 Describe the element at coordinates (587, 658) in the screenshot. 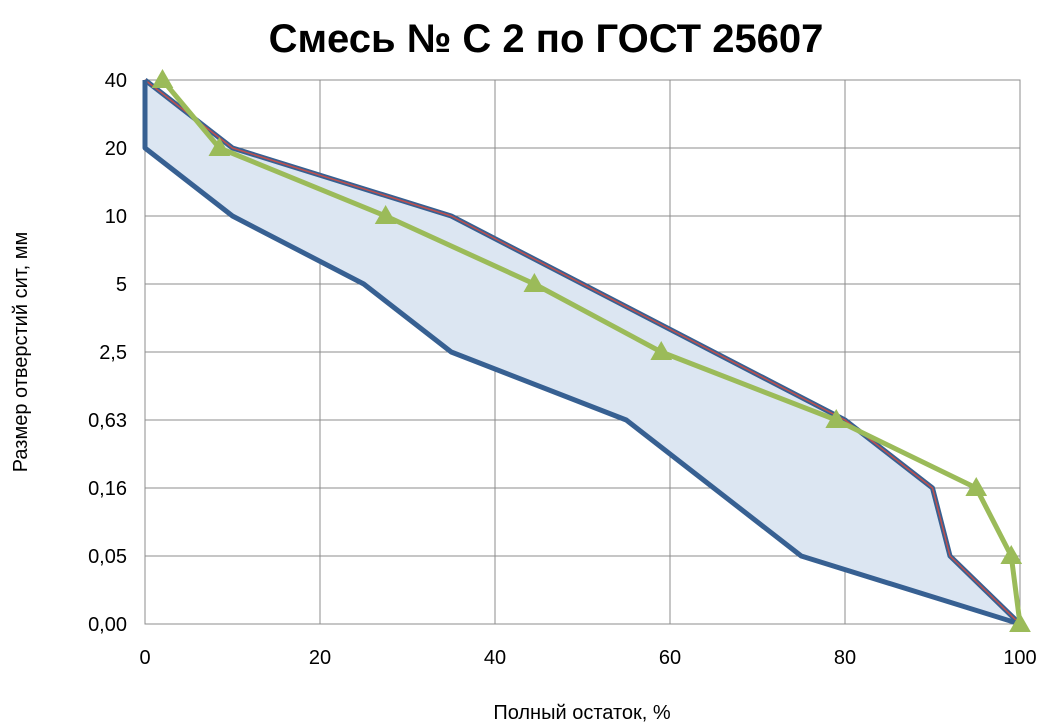

I see `x-tick-labels: 0 20 40 60 80 100` at that location.